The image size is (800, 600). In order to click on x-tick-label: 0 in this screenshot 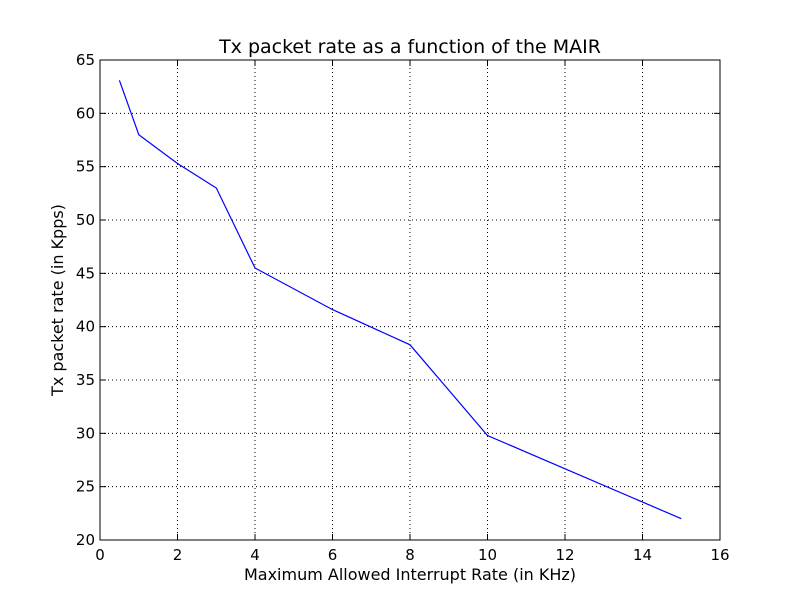, I will do `click(100, 555)`.